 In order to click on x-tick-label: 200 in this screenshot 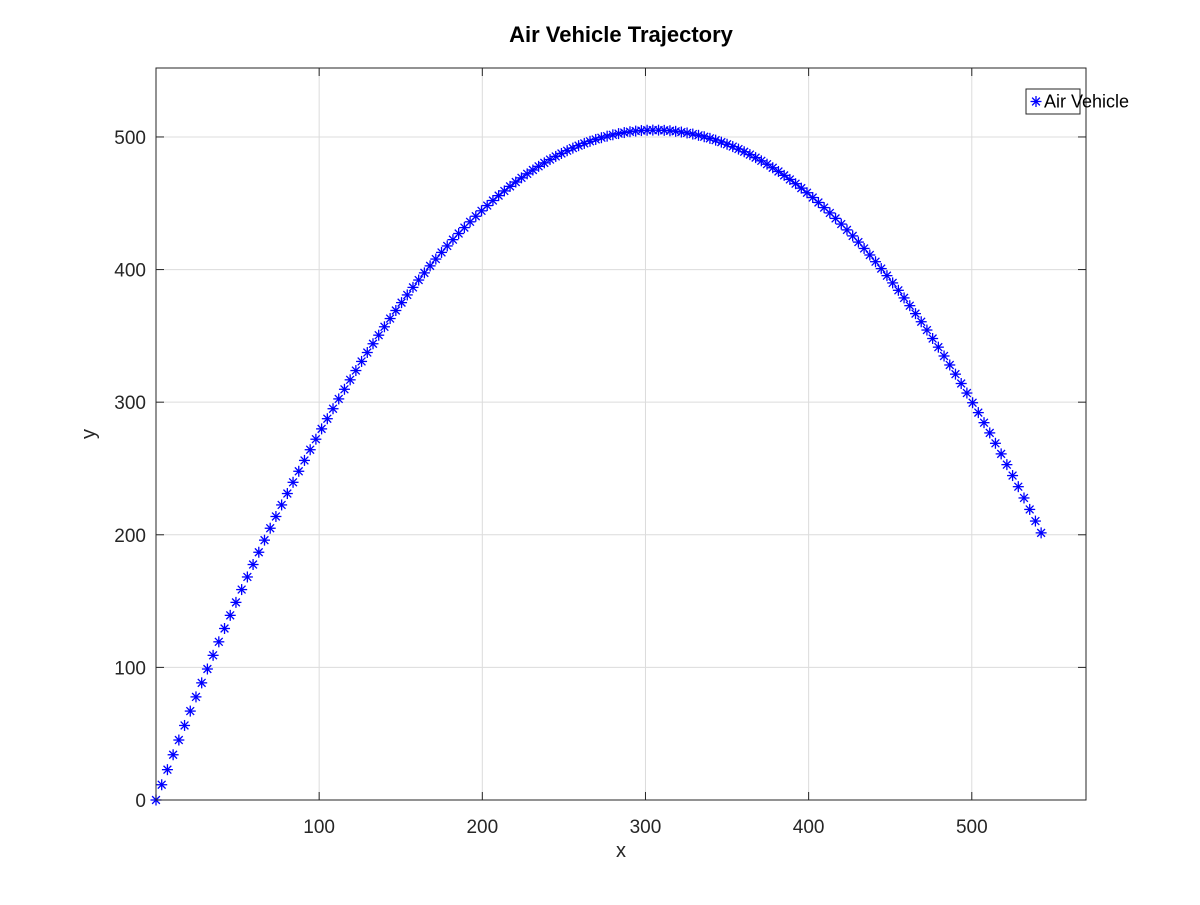, I will do `click(482, 827)`.